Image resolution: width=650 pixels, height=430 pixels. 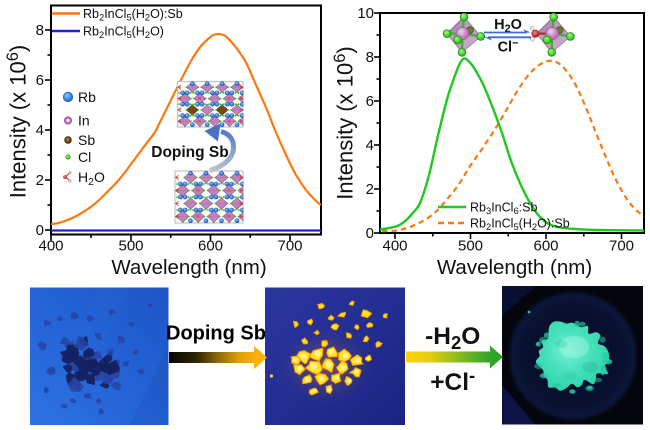 I want to click on svg-text: Sb, so click(x=86, y=140).